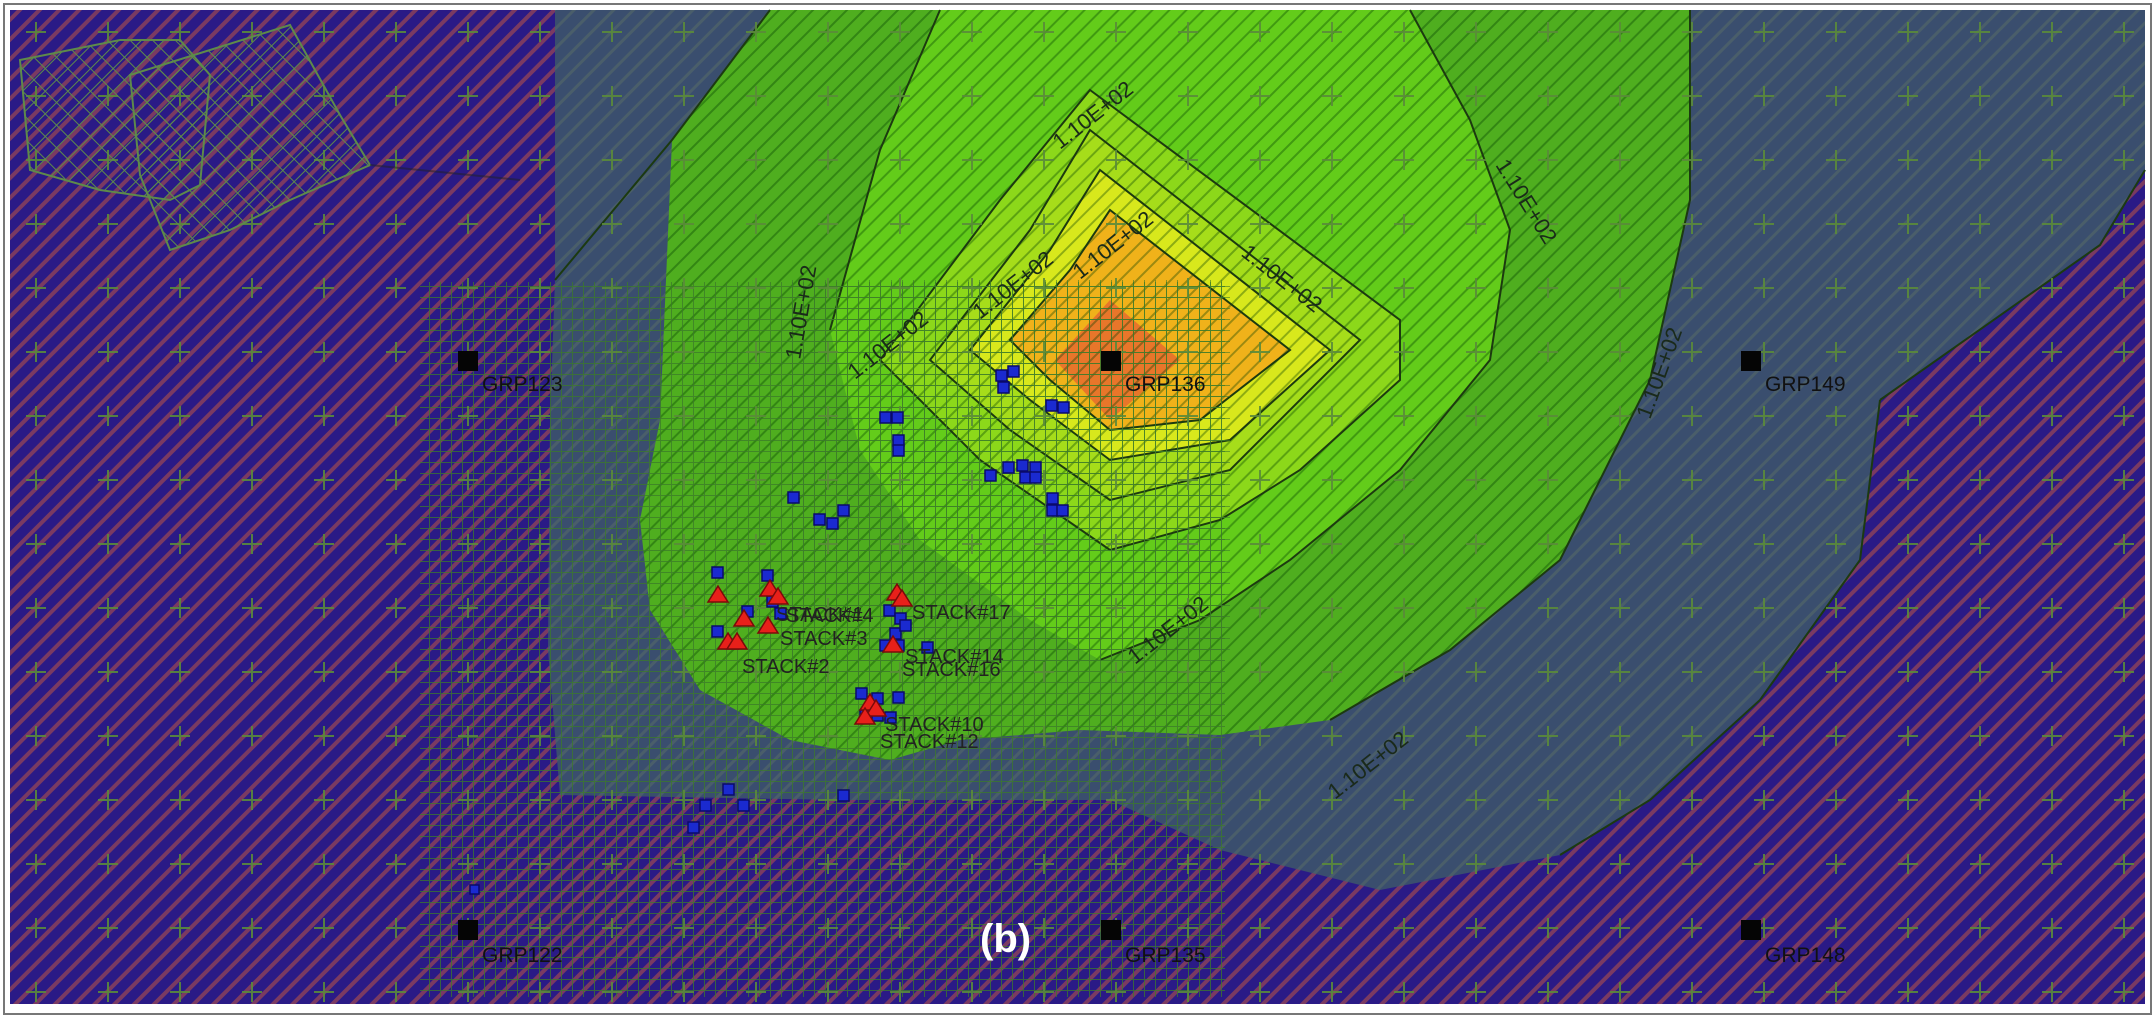  I want to click on receptor-marker-grp149, so click(1751, 361).